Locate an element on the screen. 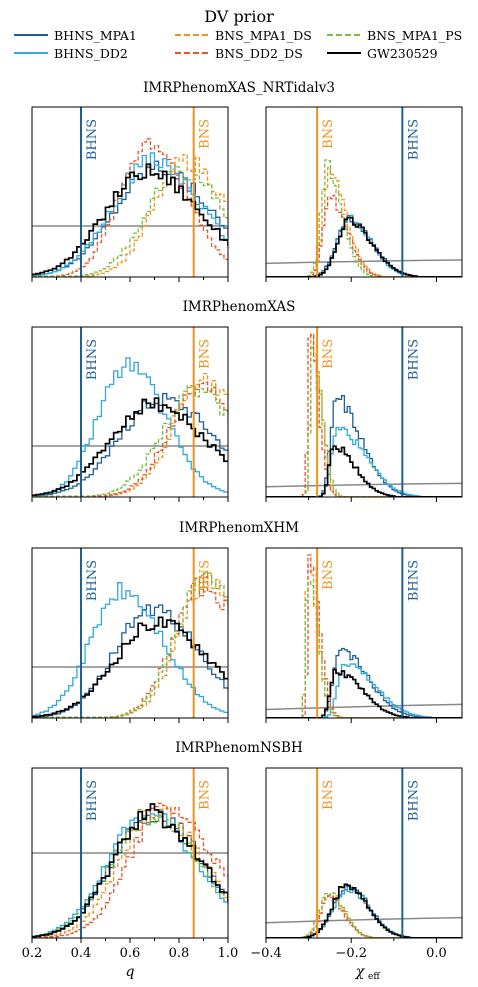  x-tick-label: −0.4 is located at coordinates (266, 953).